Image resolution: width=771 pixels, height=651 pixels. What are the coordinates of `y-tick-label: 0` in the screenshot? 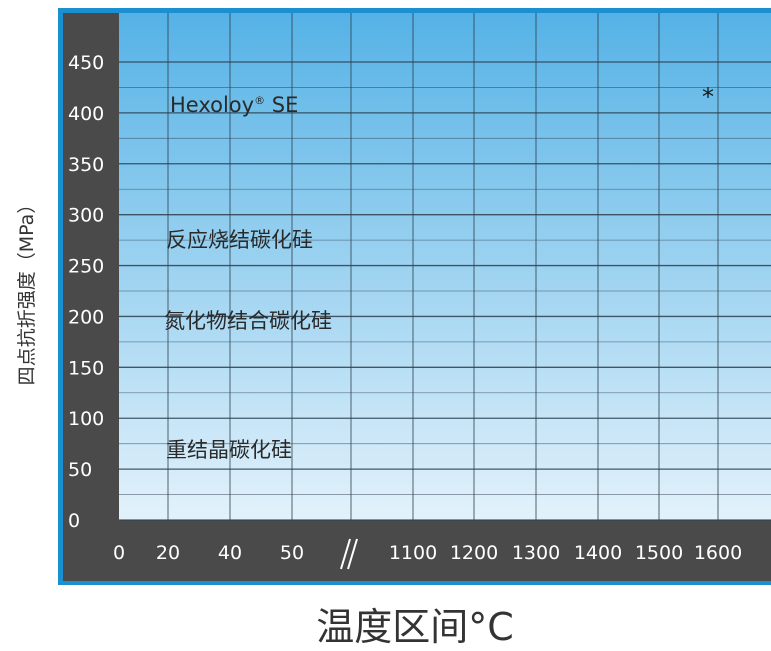 It's located at (74, 521).